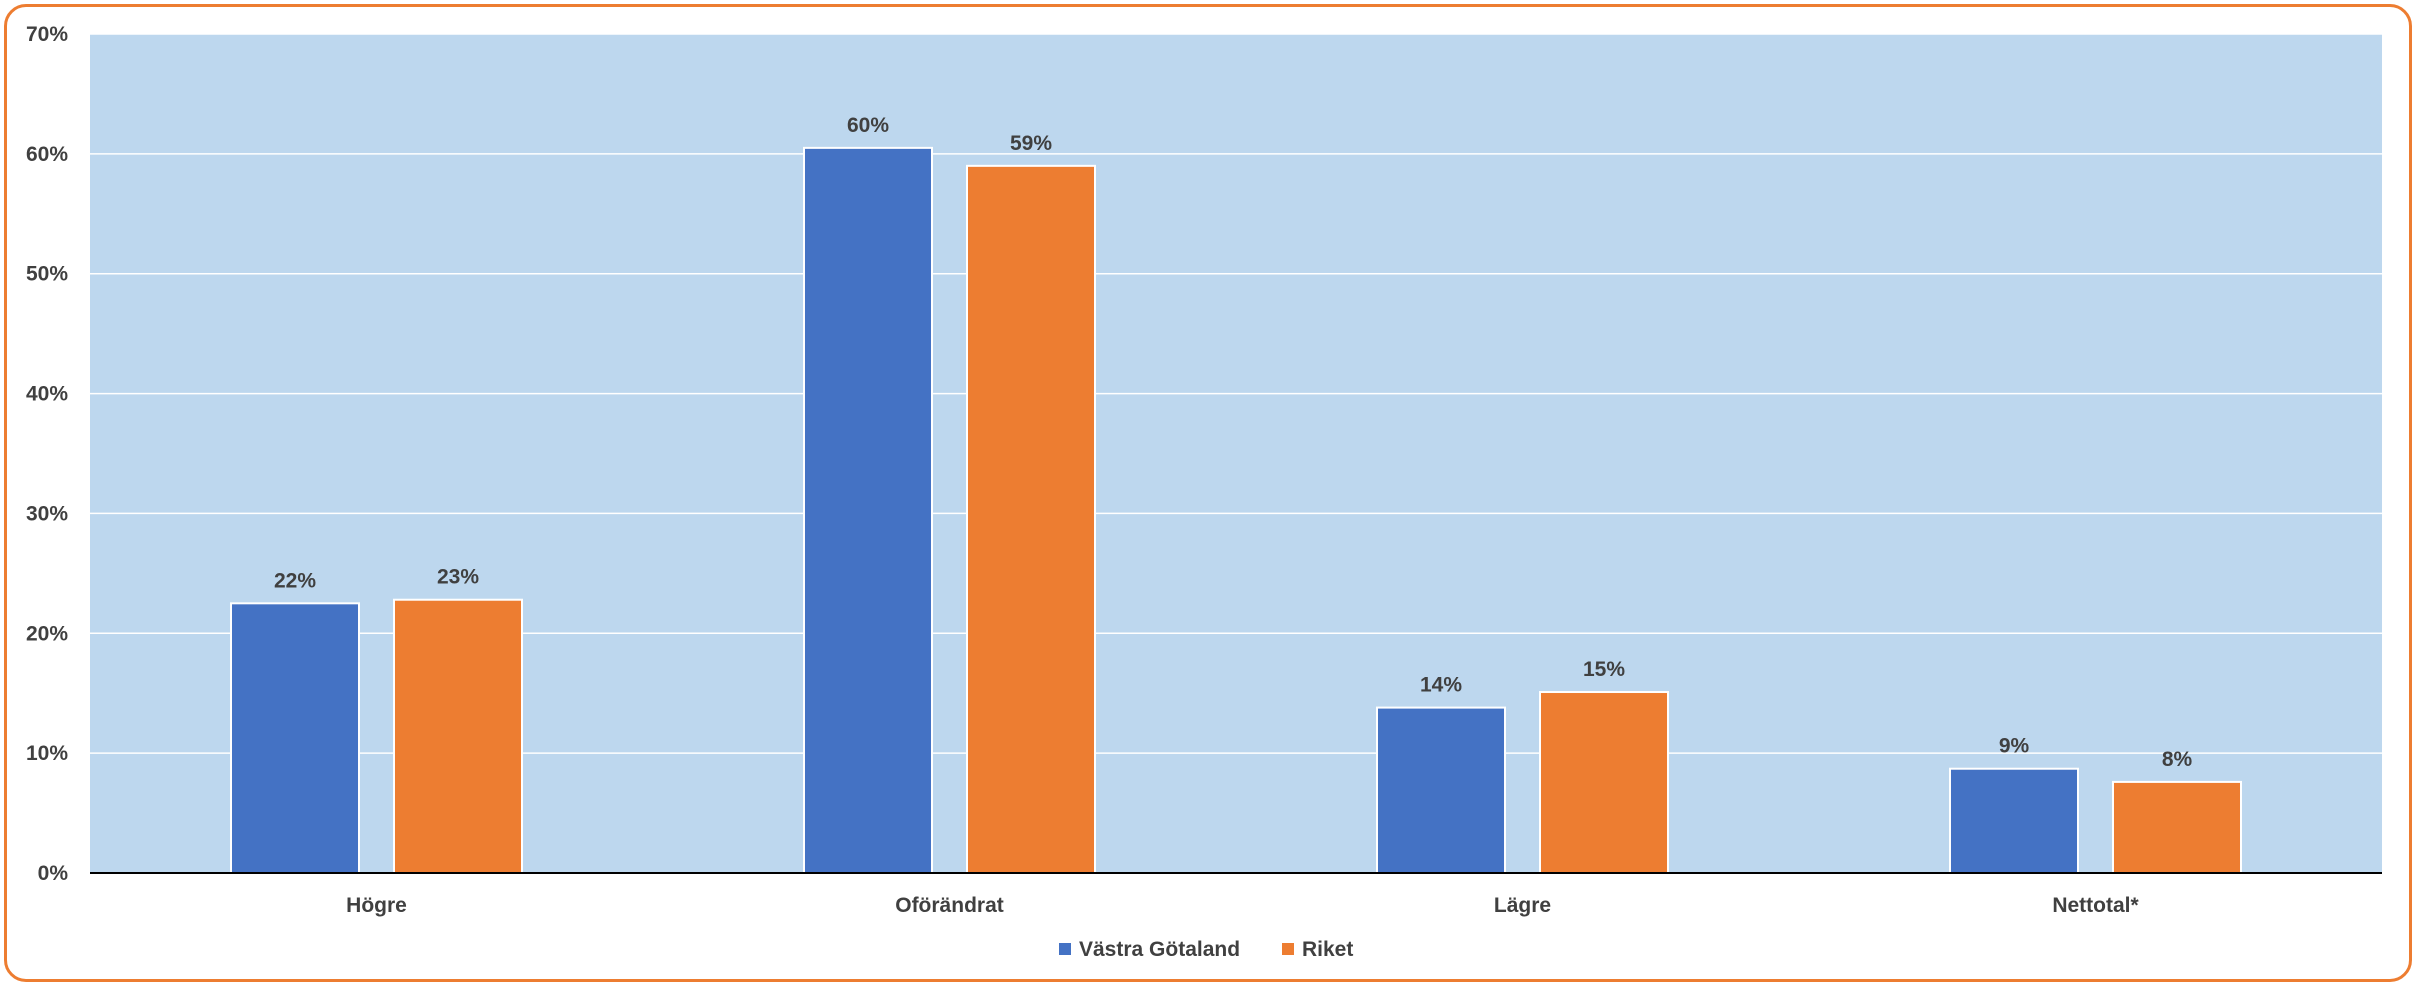  What do you see at coordinates (2095, 905) in the screenshot?
I see `x-tick-label: Nettotal*` at bounding box center [2095, 905].